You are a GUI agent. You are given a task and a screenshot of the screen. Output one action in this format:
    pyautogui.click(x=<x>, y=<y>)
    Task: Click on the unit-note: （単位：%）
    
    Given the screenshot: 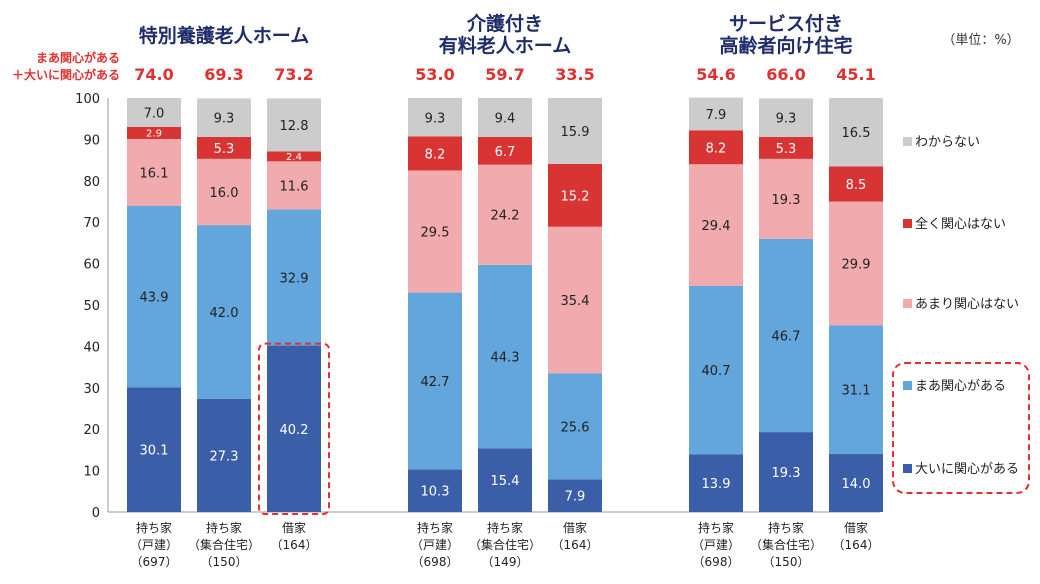 What is the action you would take?
    pyautogui.click(x=980, y=40)
    